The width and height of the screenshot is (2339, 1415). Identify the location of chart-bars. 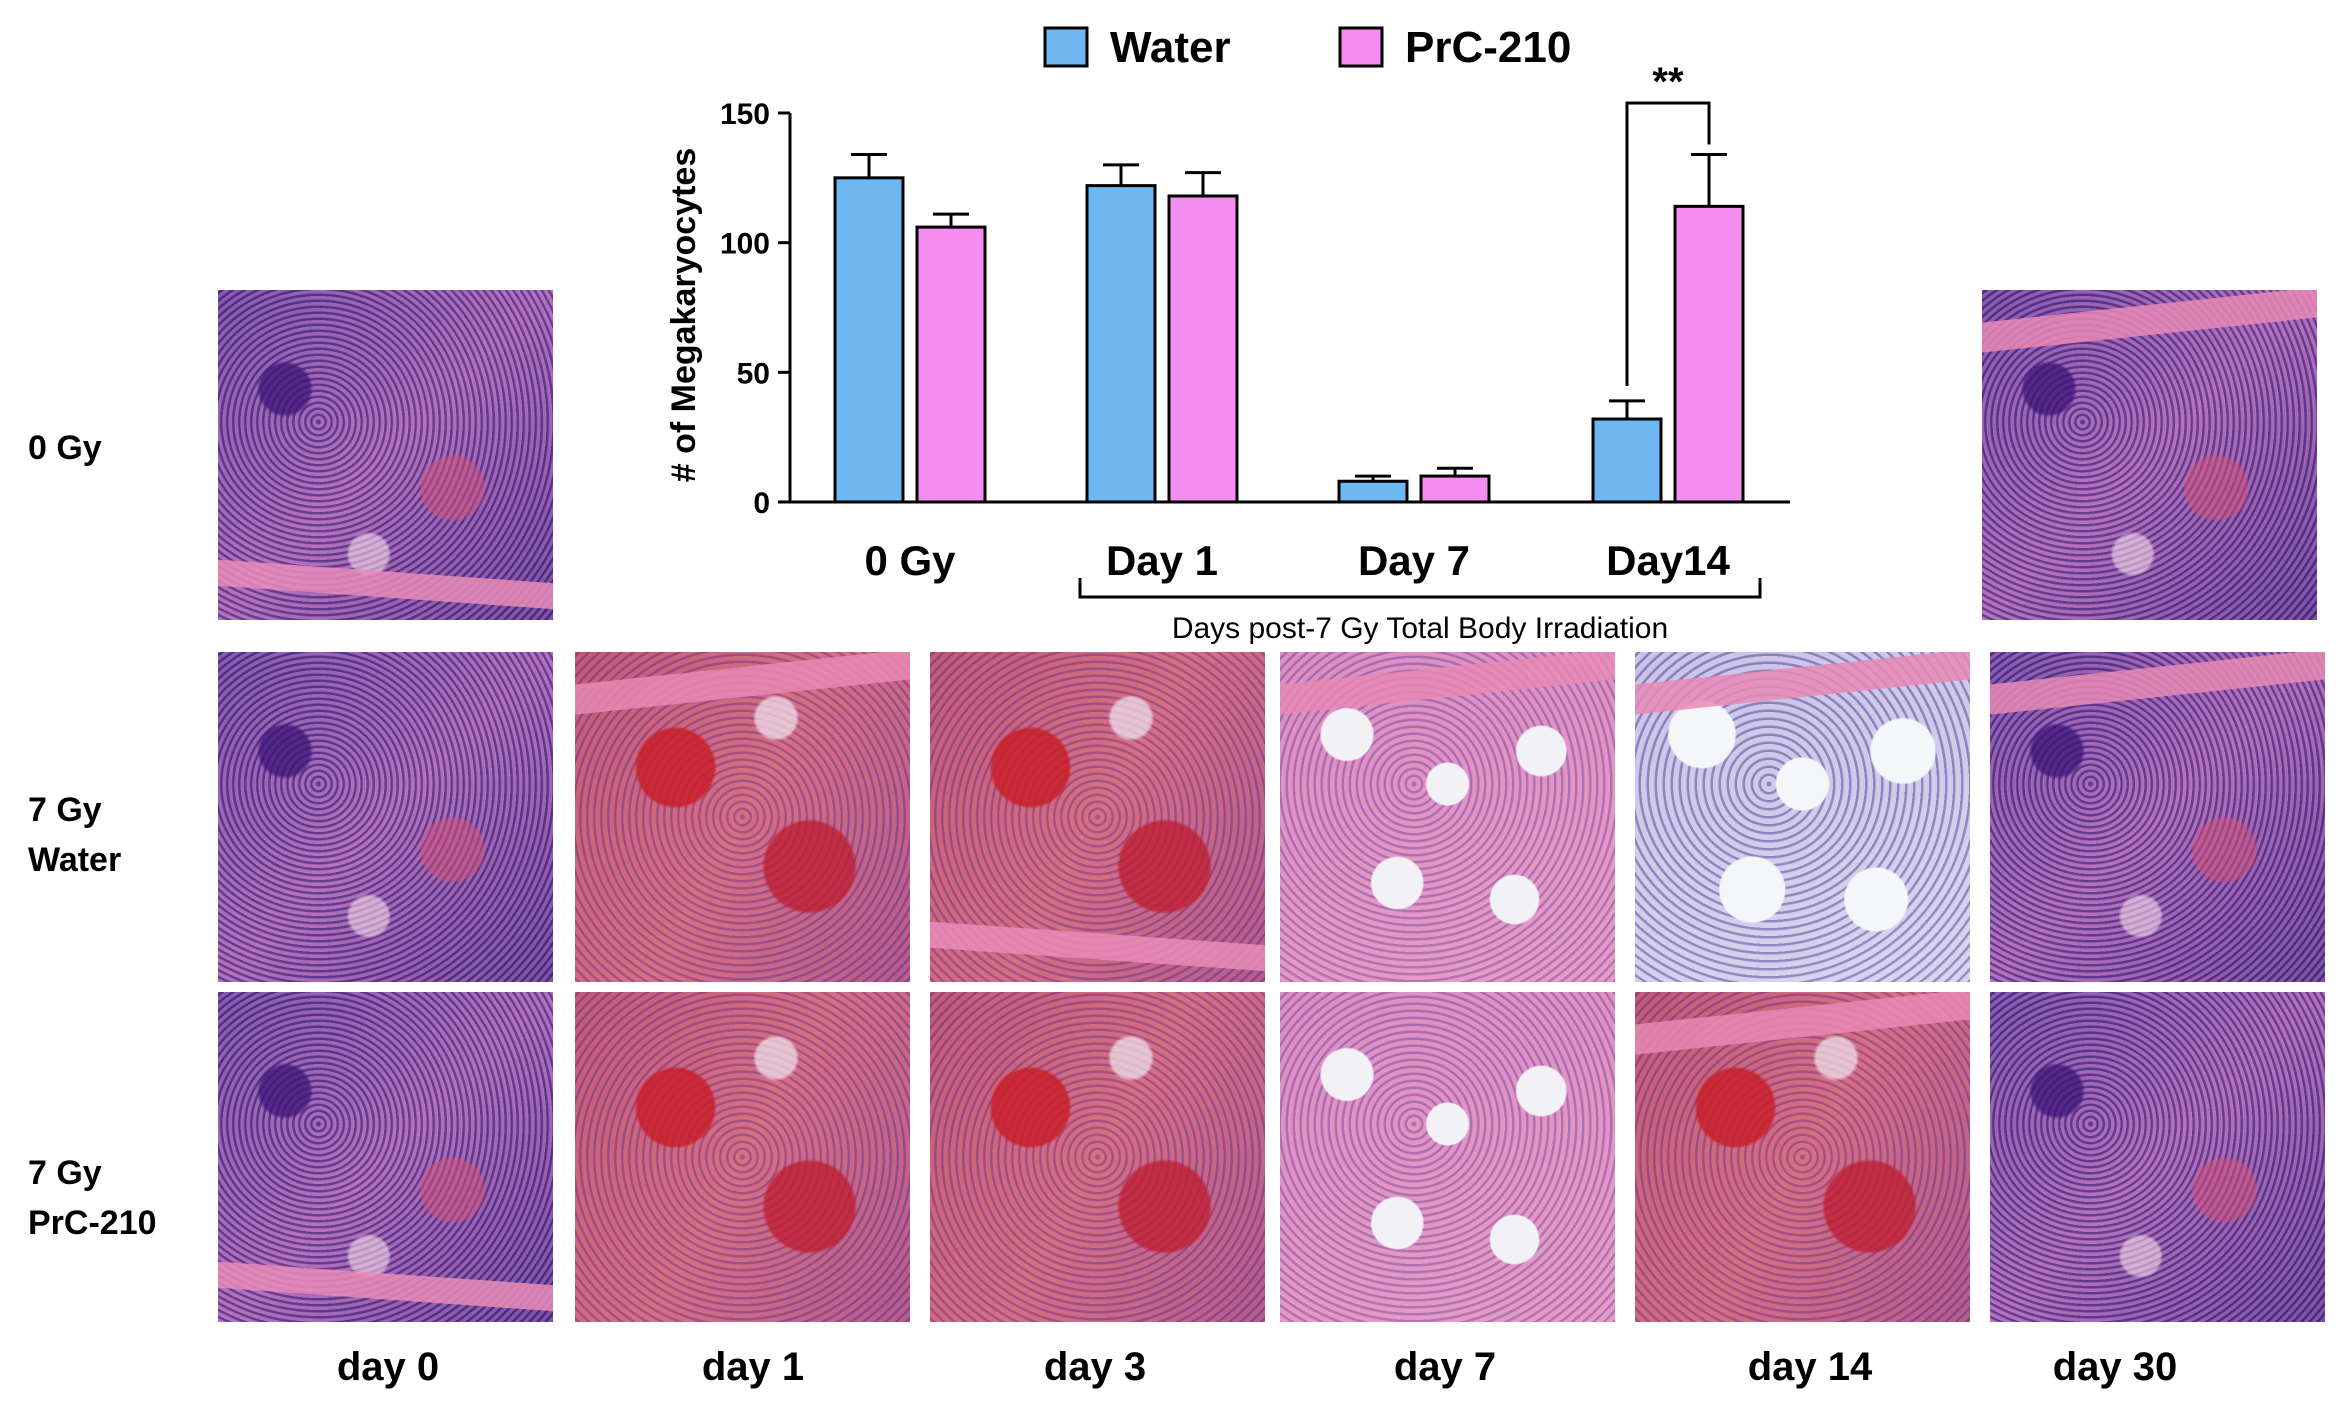
(1289, 328).